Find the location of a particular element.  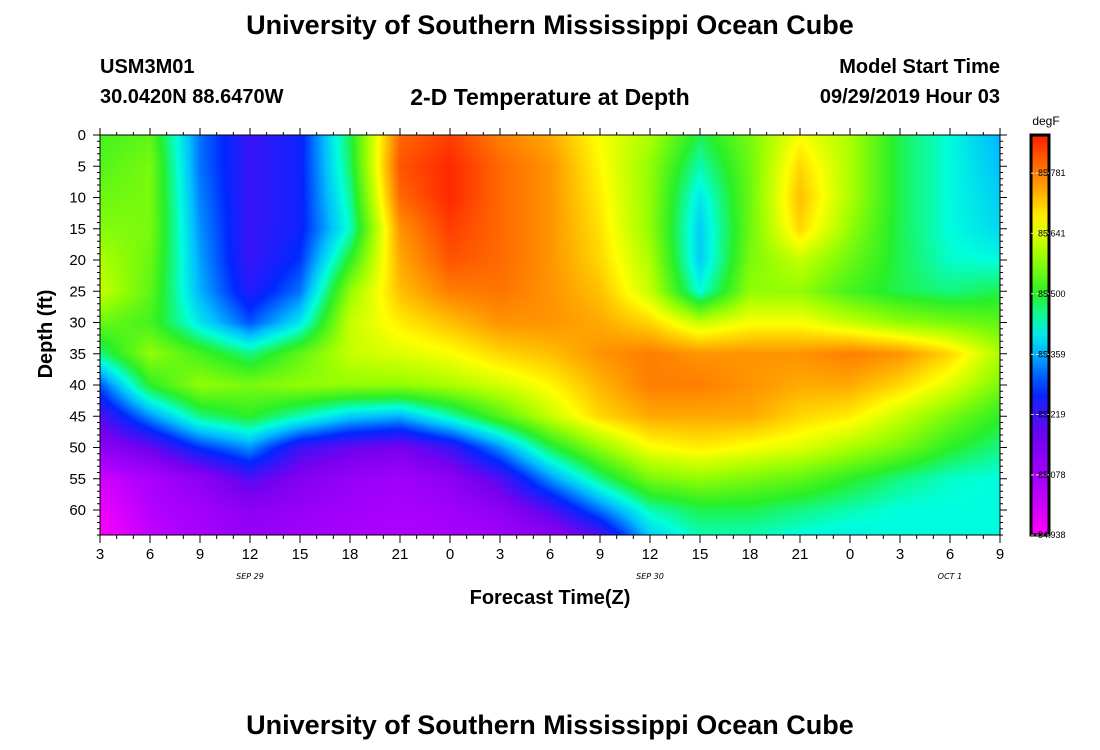

y-tick-label: 10 is located at coordinates (77, 198).